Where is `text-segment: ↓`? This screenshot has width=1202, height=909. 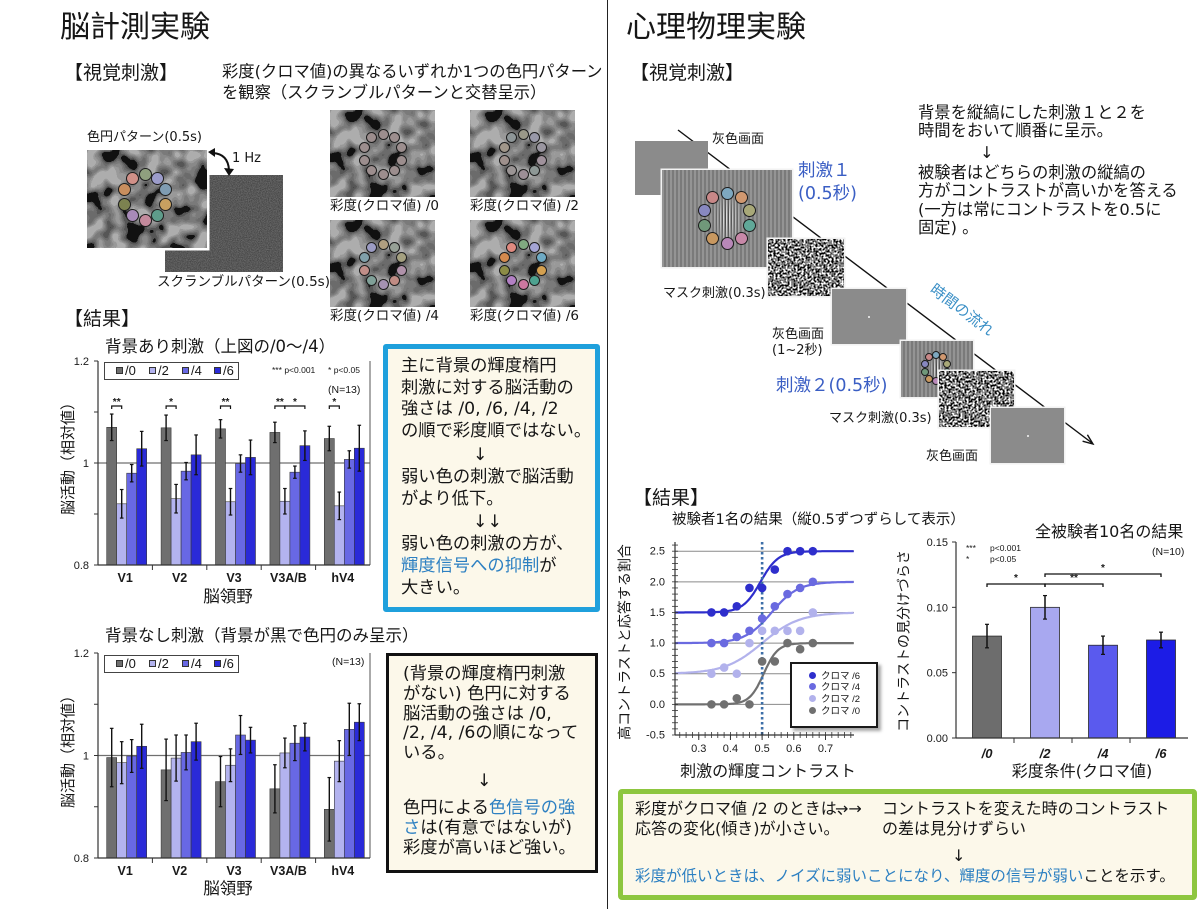 text-segment: ↓ is located at coordinates (484, 780).